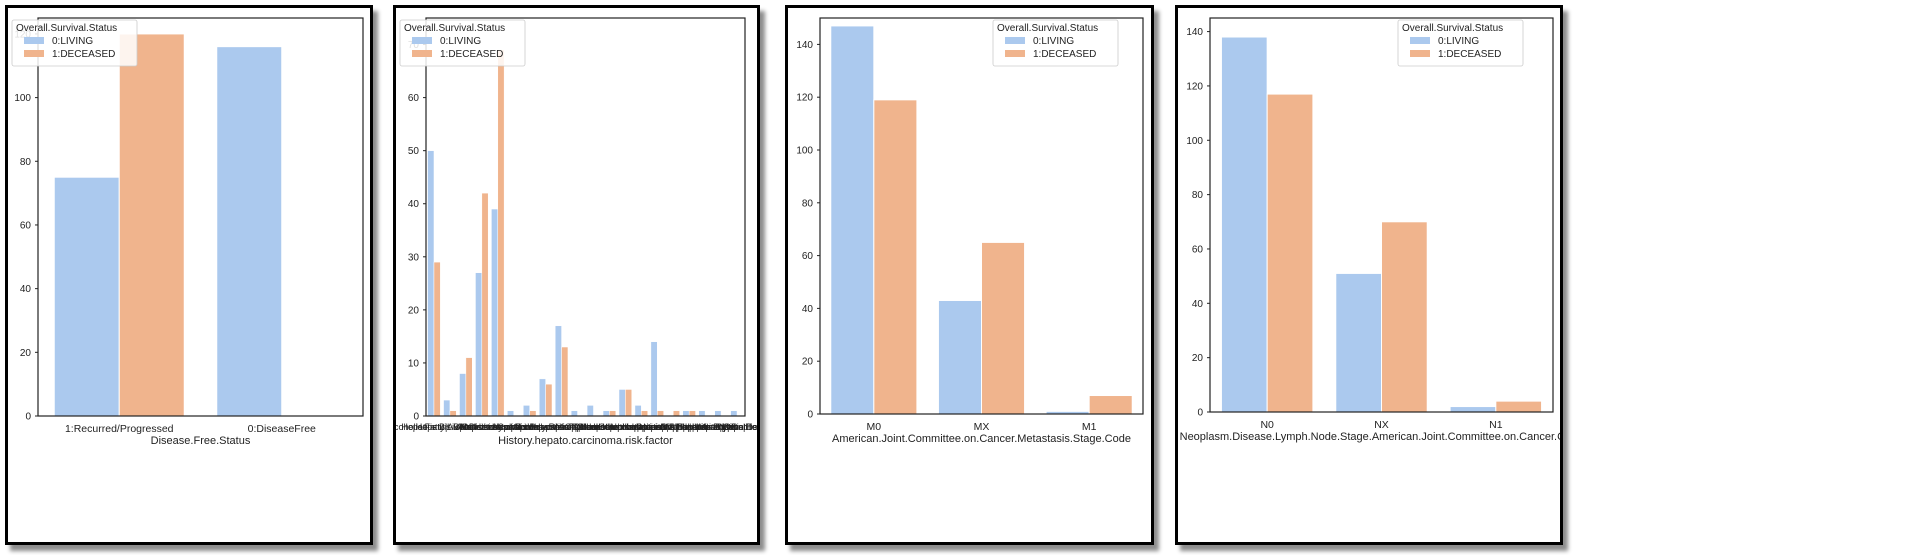  I want to click on x-tick-label: Alcohol consumption|Hepatitis B, so click(673, 427).